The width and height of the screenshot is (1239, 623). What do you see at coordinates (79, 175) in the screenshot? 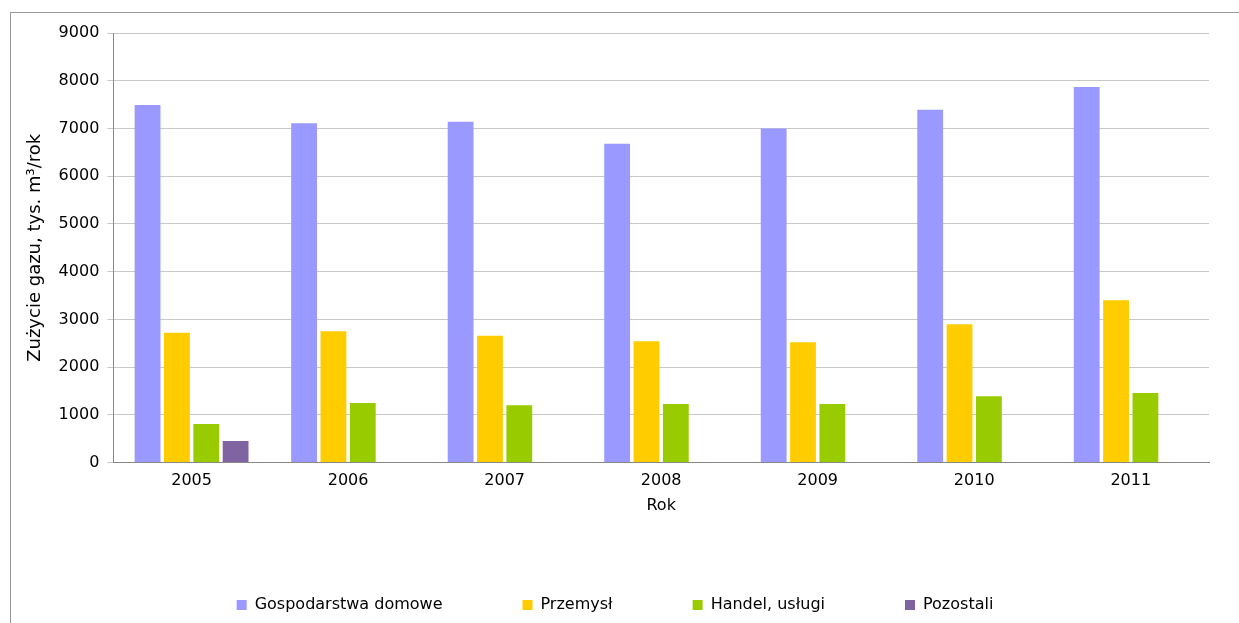
I see `y-tick-label: 6000` at bounding box center [79, 175].